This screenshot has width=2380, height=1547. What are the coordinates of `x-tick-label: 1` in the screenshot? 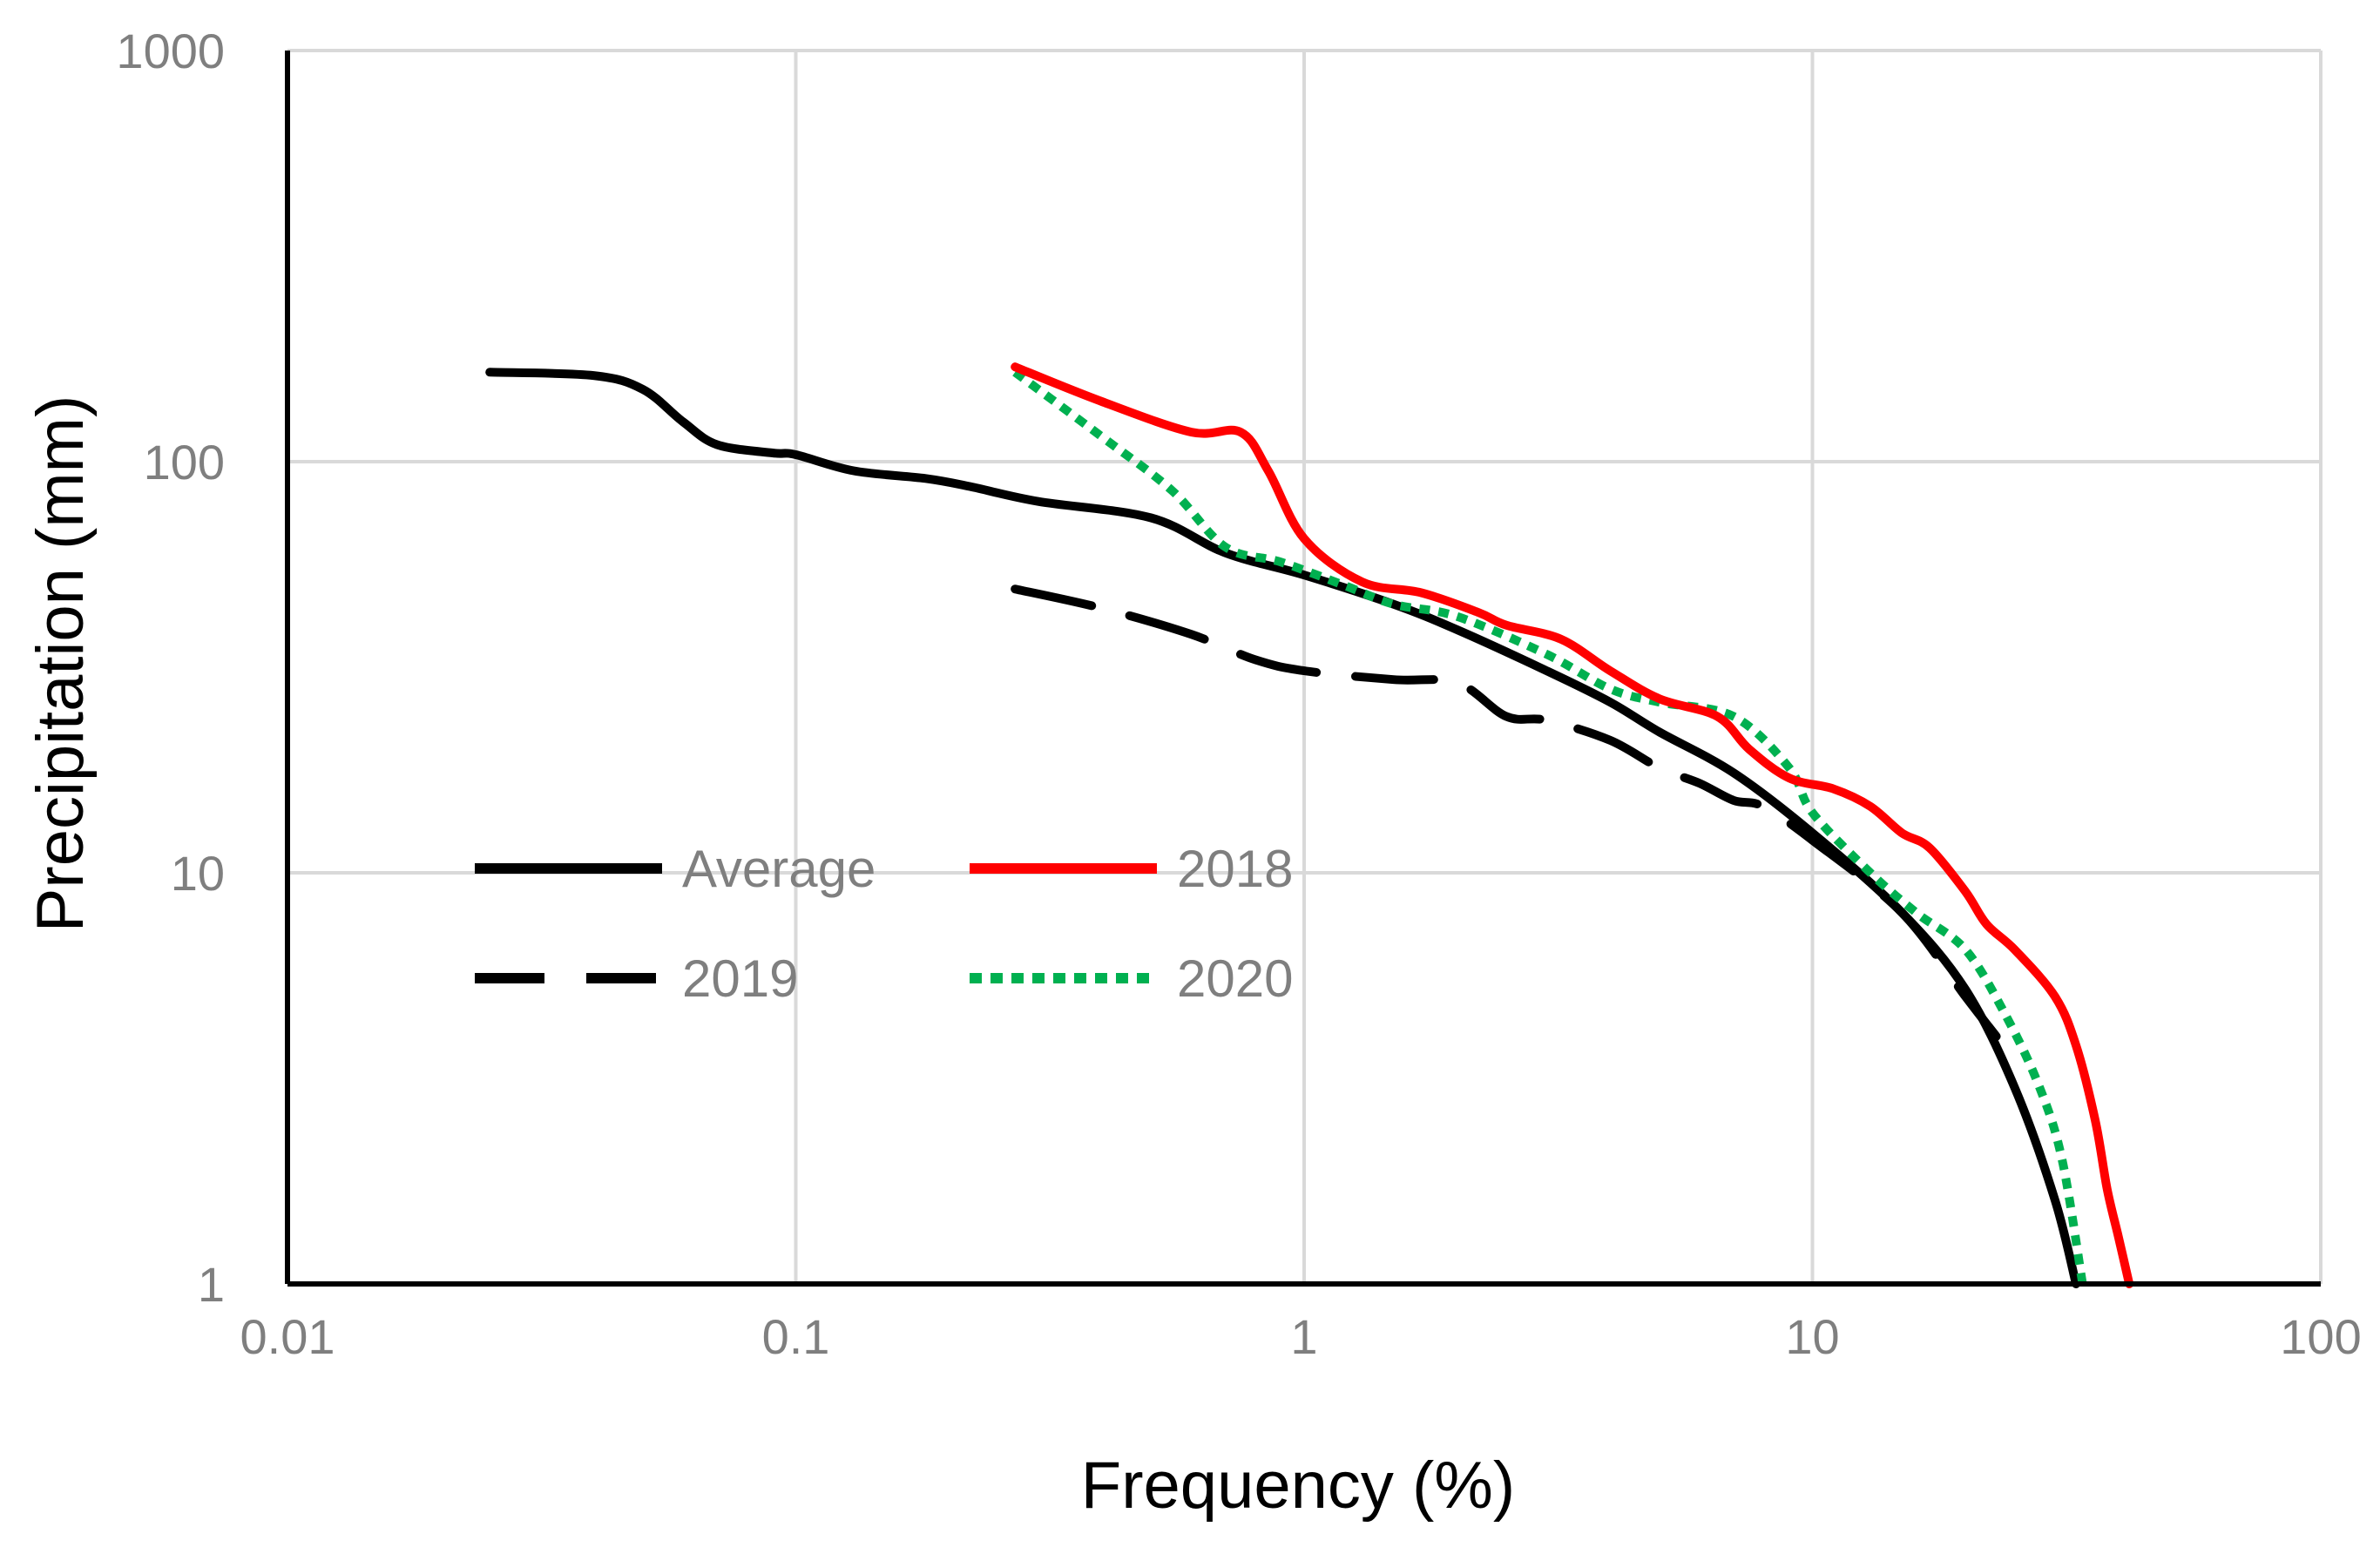 It's located at (1303, 1336).